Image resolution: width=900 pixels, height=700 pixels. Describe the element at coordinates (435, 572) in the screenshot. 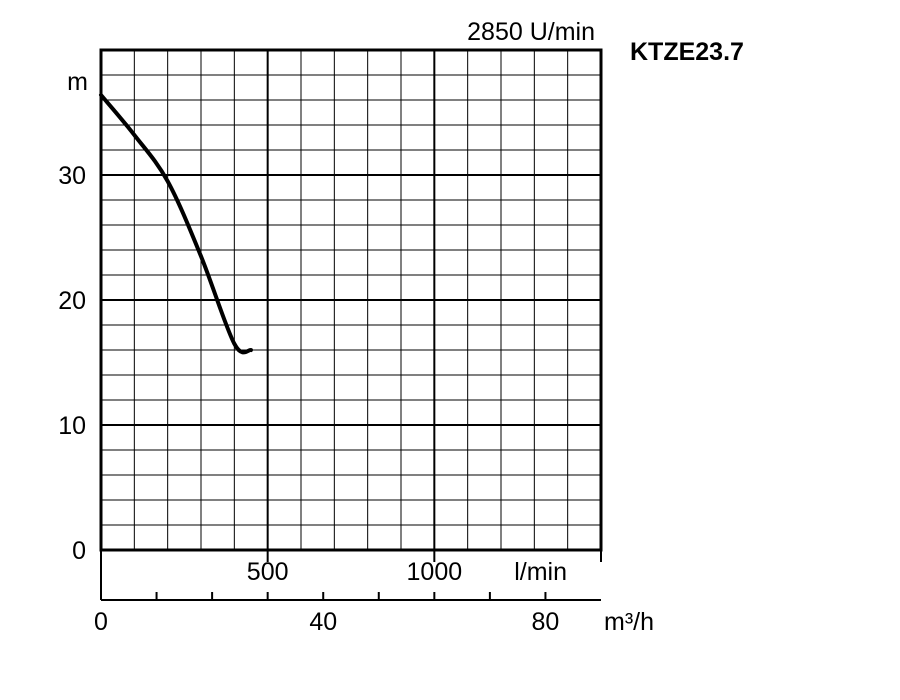

I see `x-lmin-tick-label: 1000` at that location.